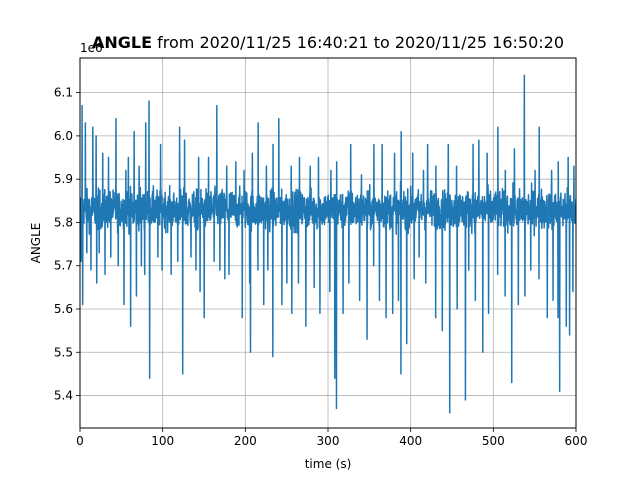 The width and height of the screenshot is (640, 480). I want to click on x-tick-label: 600, so click(576, 441).